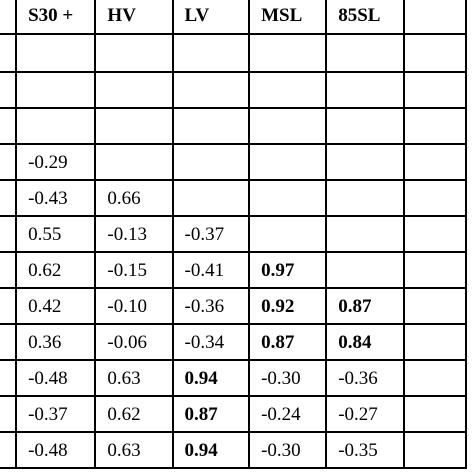 This screenshot has height=474, width=474. What do you see at coordinates (56, 234) in the screenshot?
I see `cell-s30: 0.55` at bounding box center [56, 234].